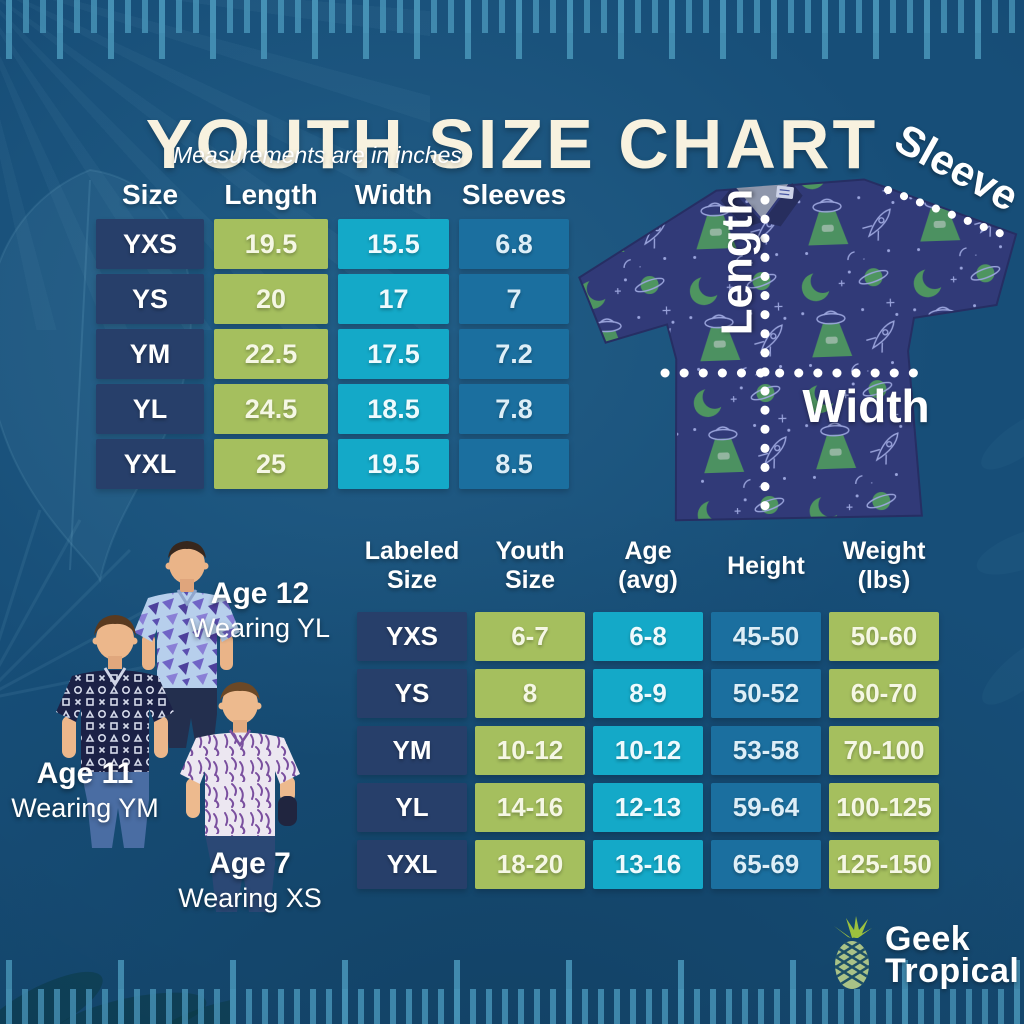 Image resolution: width=1024 pixels, height=1024 pixels. What do you see at coordinates (512, 32) in the screenshot?
I see `ruler-top-decoration` at bounding box center [512, 32].